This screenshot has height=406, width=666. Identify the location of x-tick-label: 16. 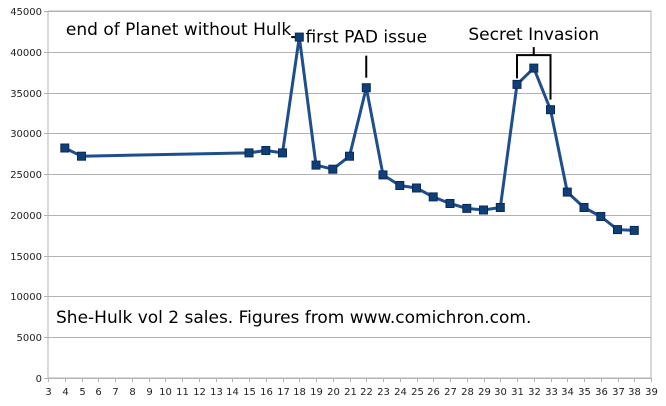
(266, 392).